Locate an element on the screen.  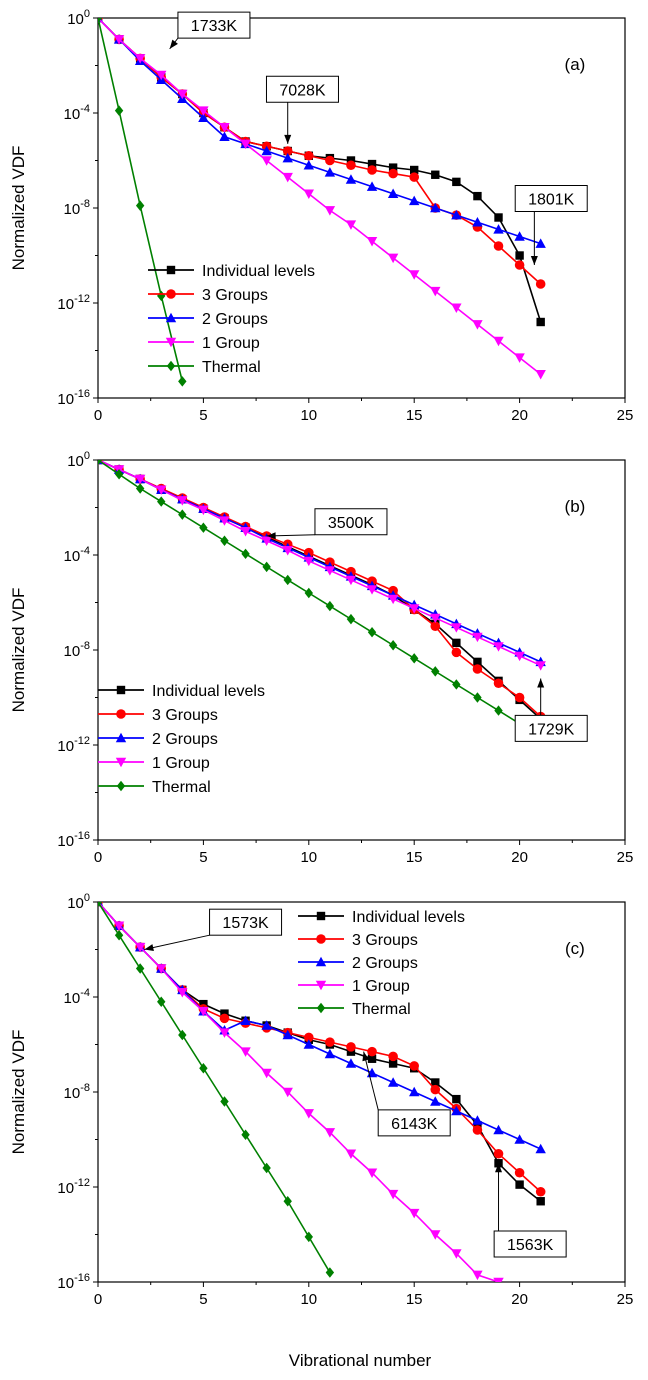
y-tick-label: 10⁻¹² is located at coordinates (73, 1187).